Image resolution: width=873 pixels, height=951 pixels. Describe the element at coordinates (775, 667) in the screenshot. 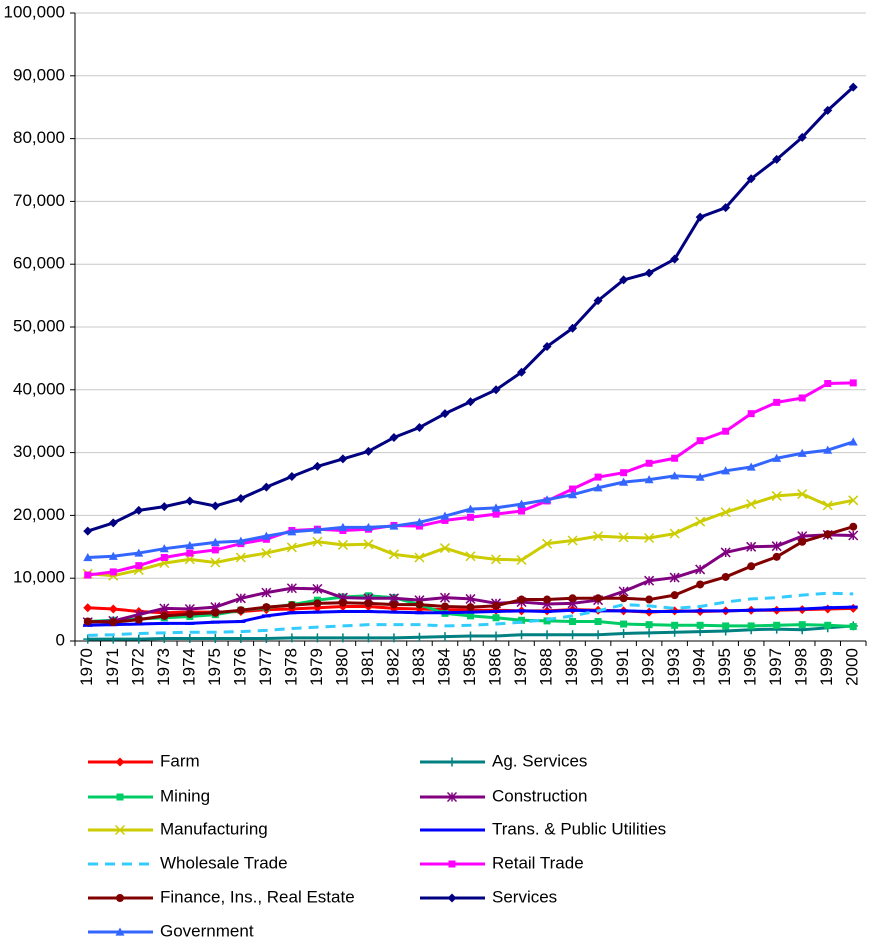

I see `x-tick-label: 1997` at that location.